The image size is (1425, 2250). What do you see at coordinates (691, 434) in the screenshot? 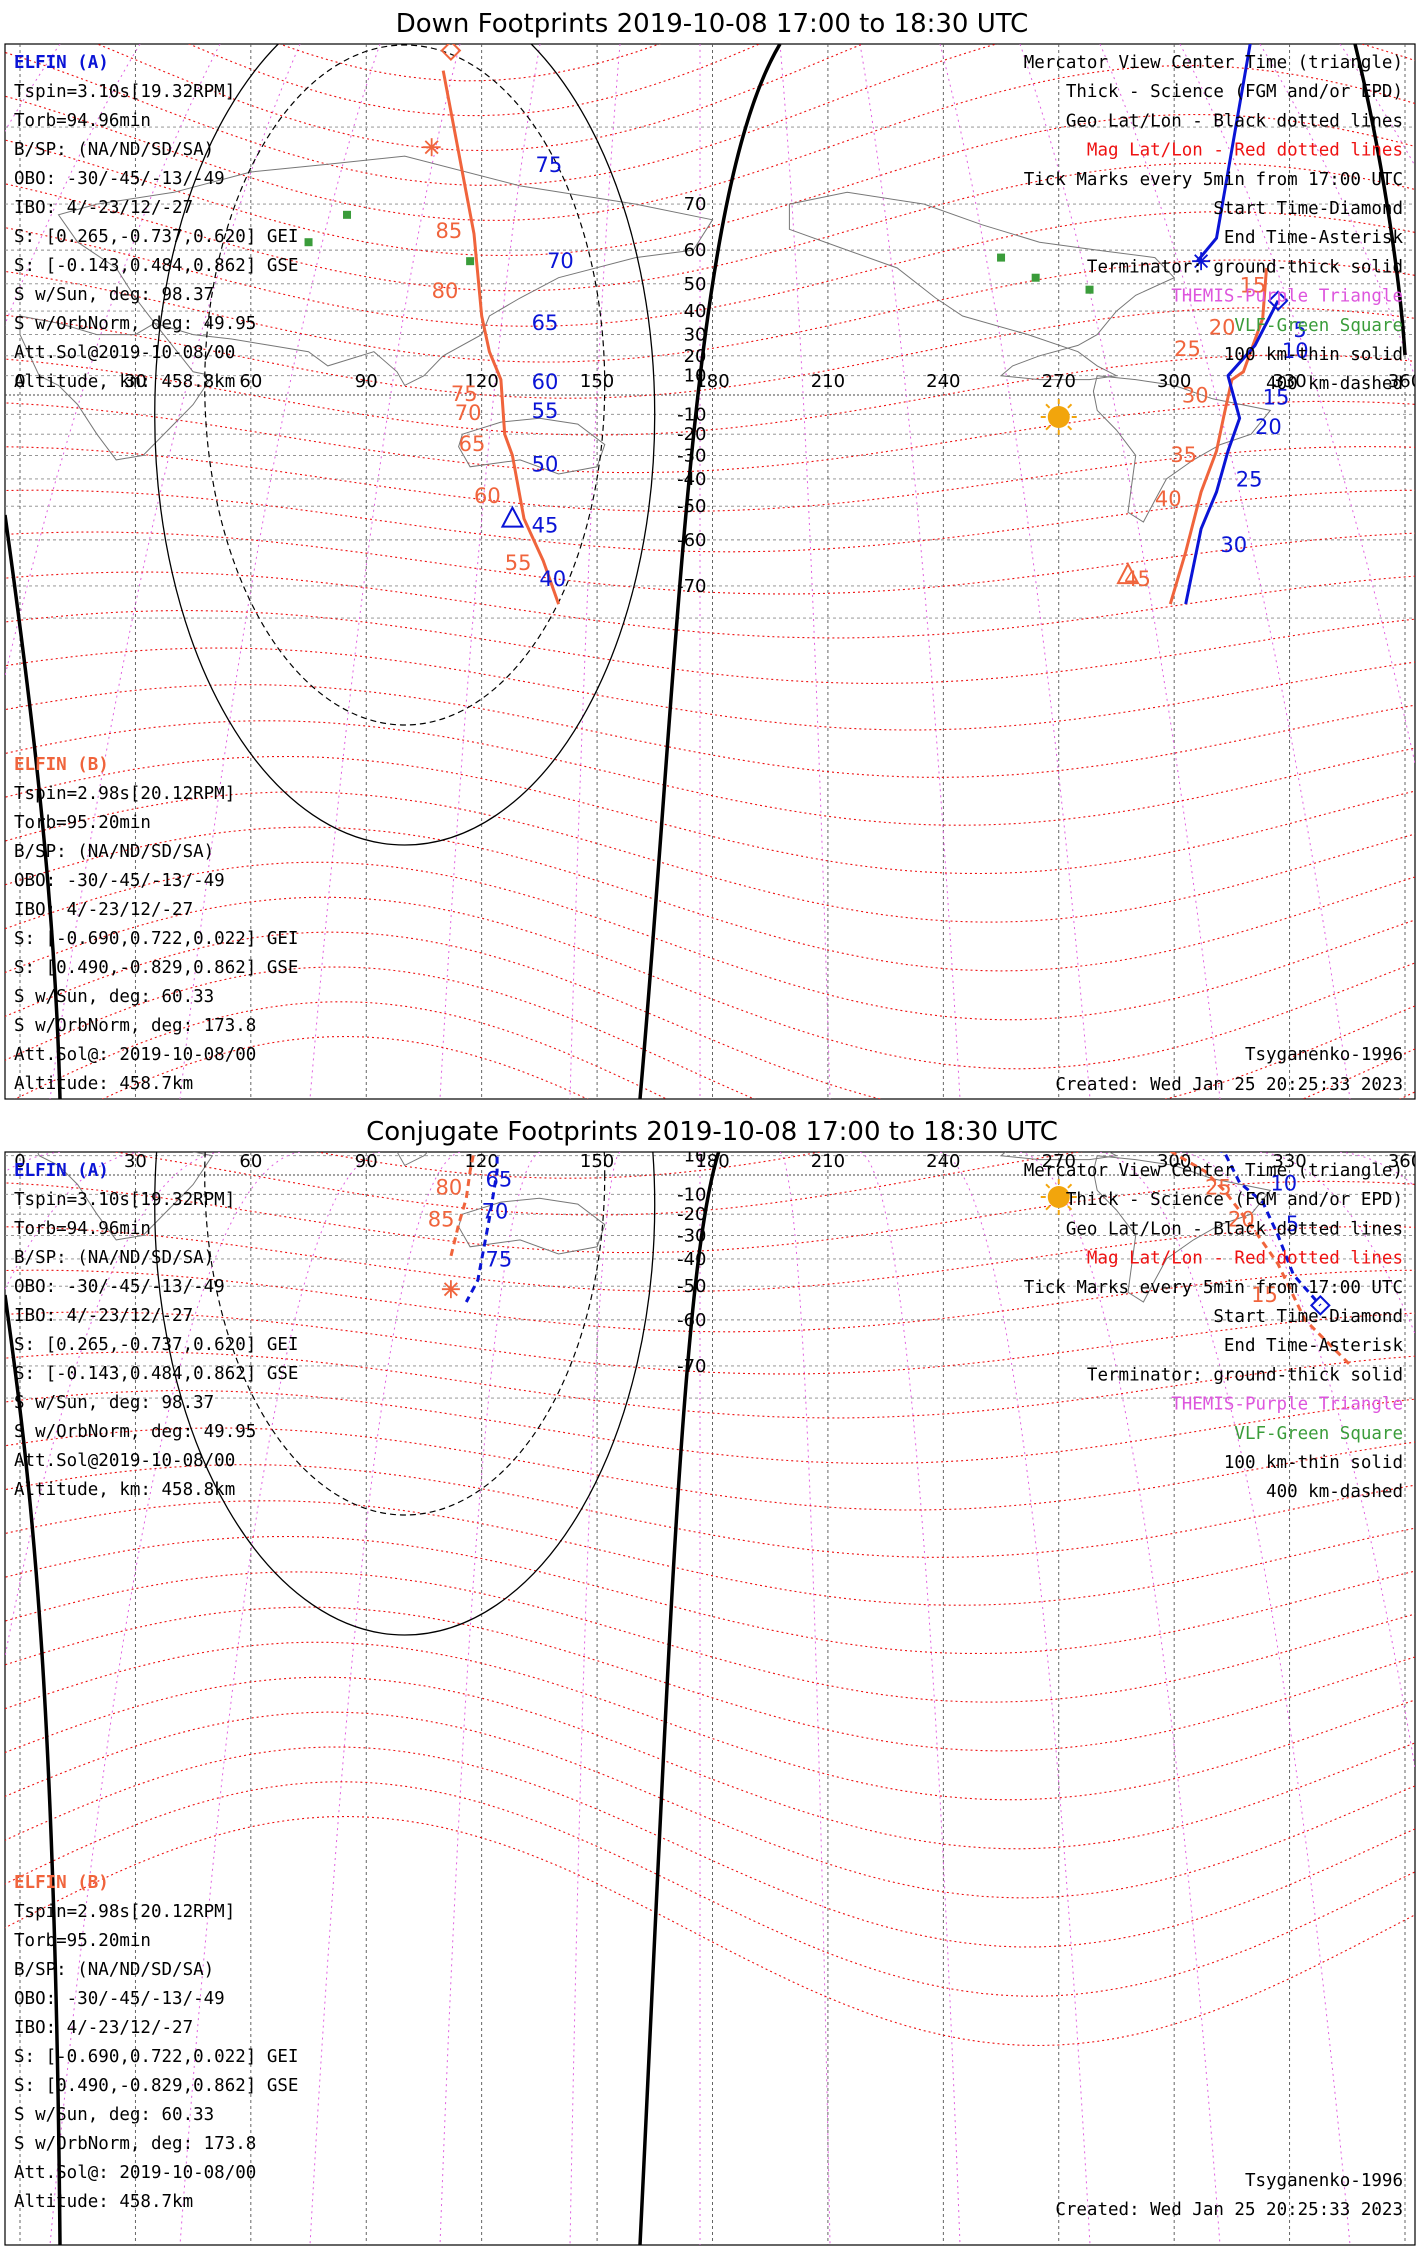
I see `lat-tick-label: -20` at bounding box center [691, 434].